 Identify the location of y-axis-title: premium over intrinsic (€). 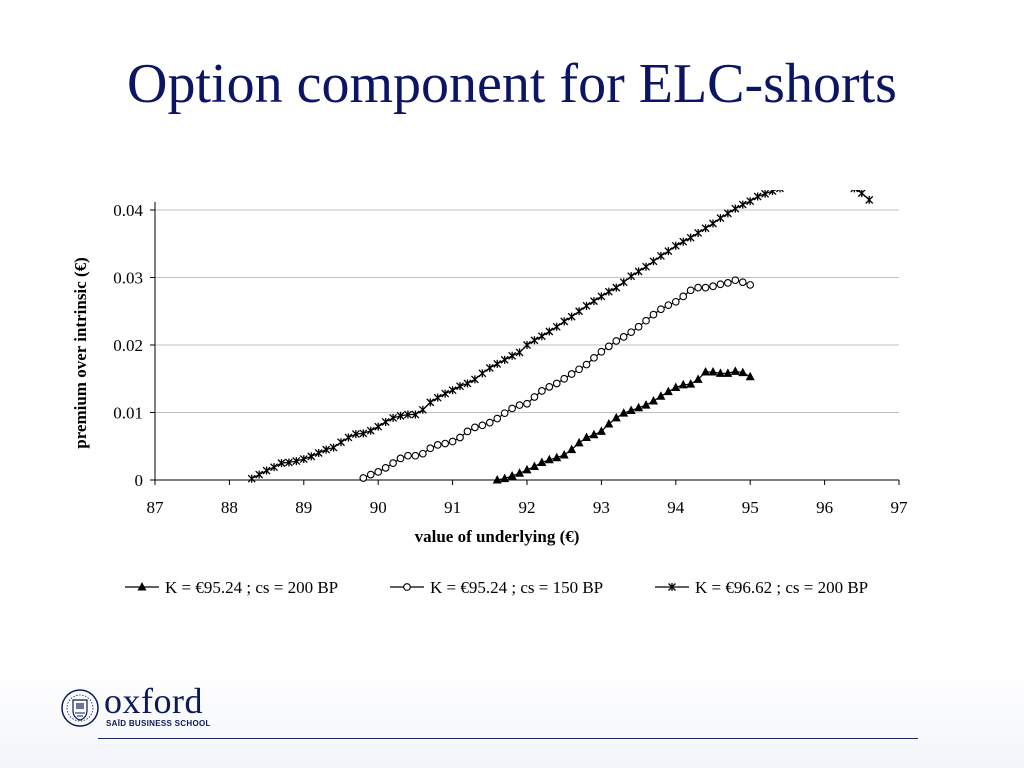
(80, 353).